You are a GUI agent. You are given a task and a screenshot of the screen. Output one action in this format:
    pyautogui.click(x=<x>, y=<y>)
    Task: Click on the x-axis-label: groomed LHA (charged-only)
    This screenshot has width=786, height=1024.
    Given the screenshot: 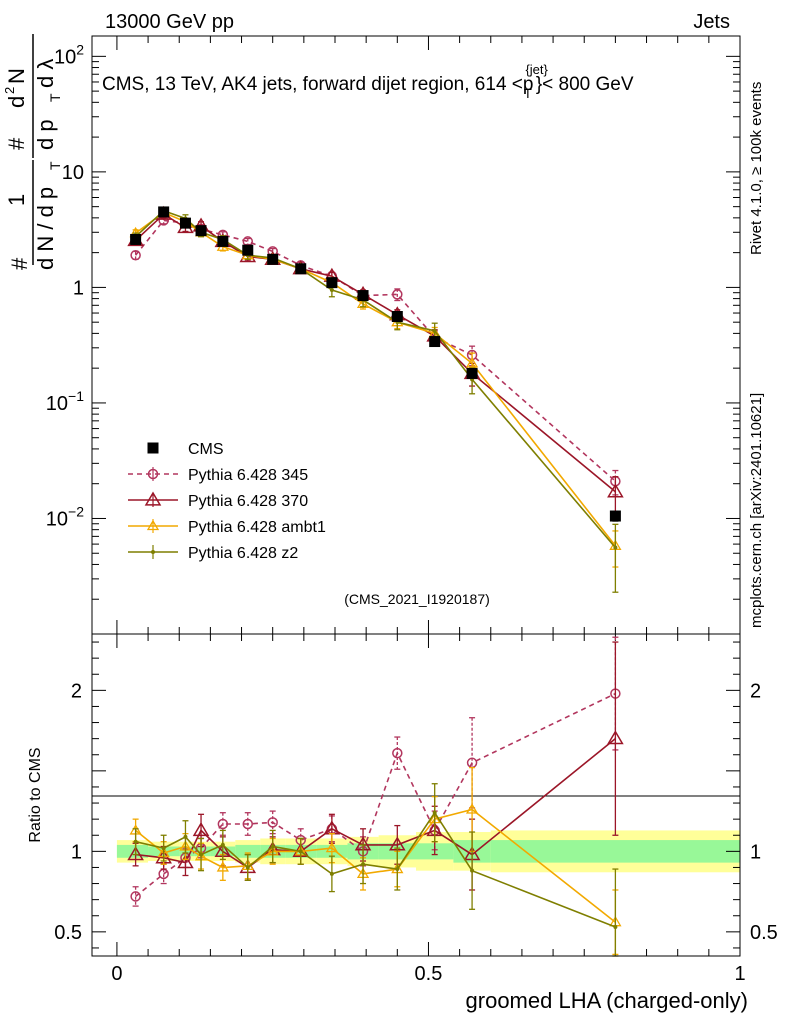 What is the action you would take?
    pyautogui.click(x=607, y=1000)
    